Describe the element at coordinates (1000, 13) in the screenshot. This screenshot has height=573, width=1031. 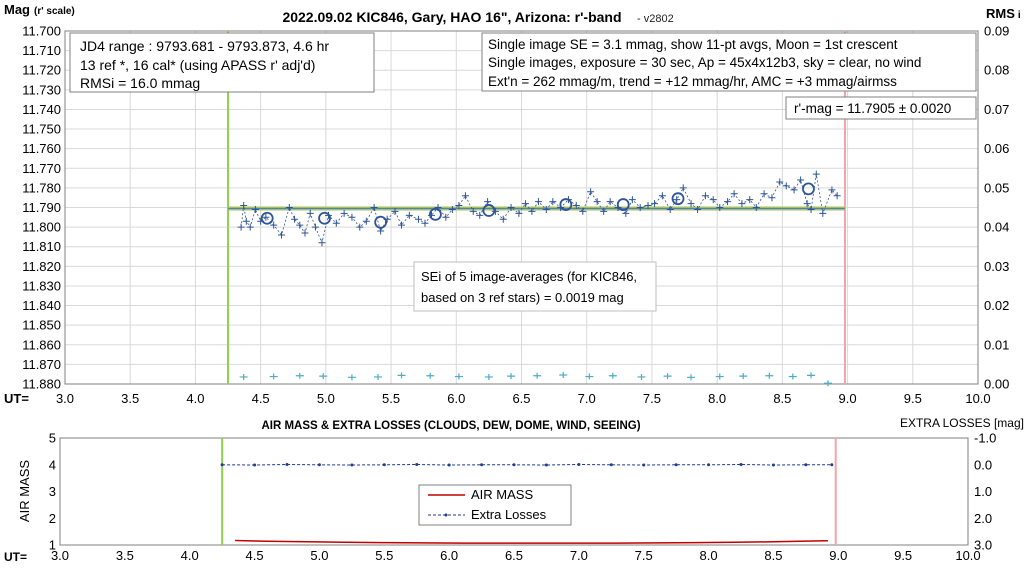
I see `top-y2label-main: RMS` at that location.